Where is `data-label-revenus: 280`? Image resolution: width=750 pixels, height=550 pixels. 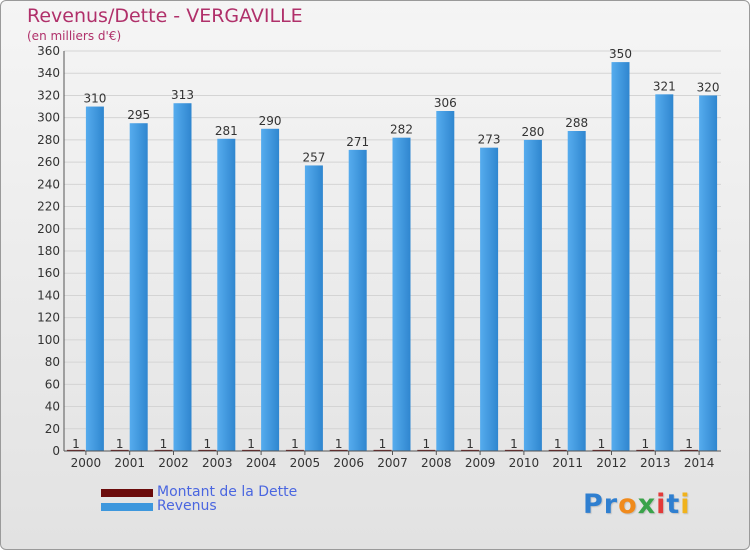 data-label-revenus: 280 is located at coordinates (532, 132).